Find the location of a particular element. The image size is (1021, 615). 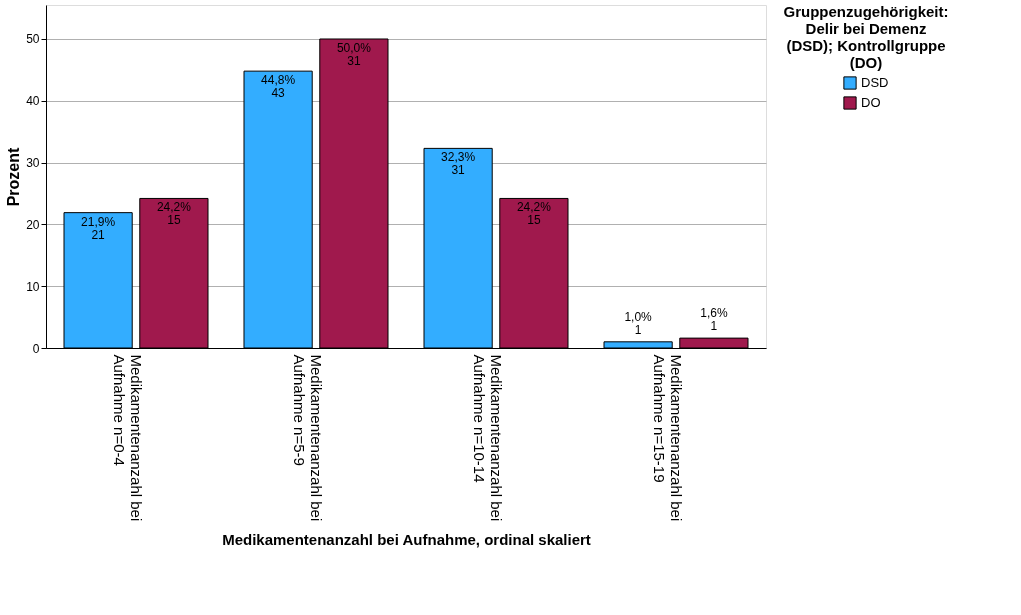

data-label: 1,0% 1 is located at coordinates (638, 323).